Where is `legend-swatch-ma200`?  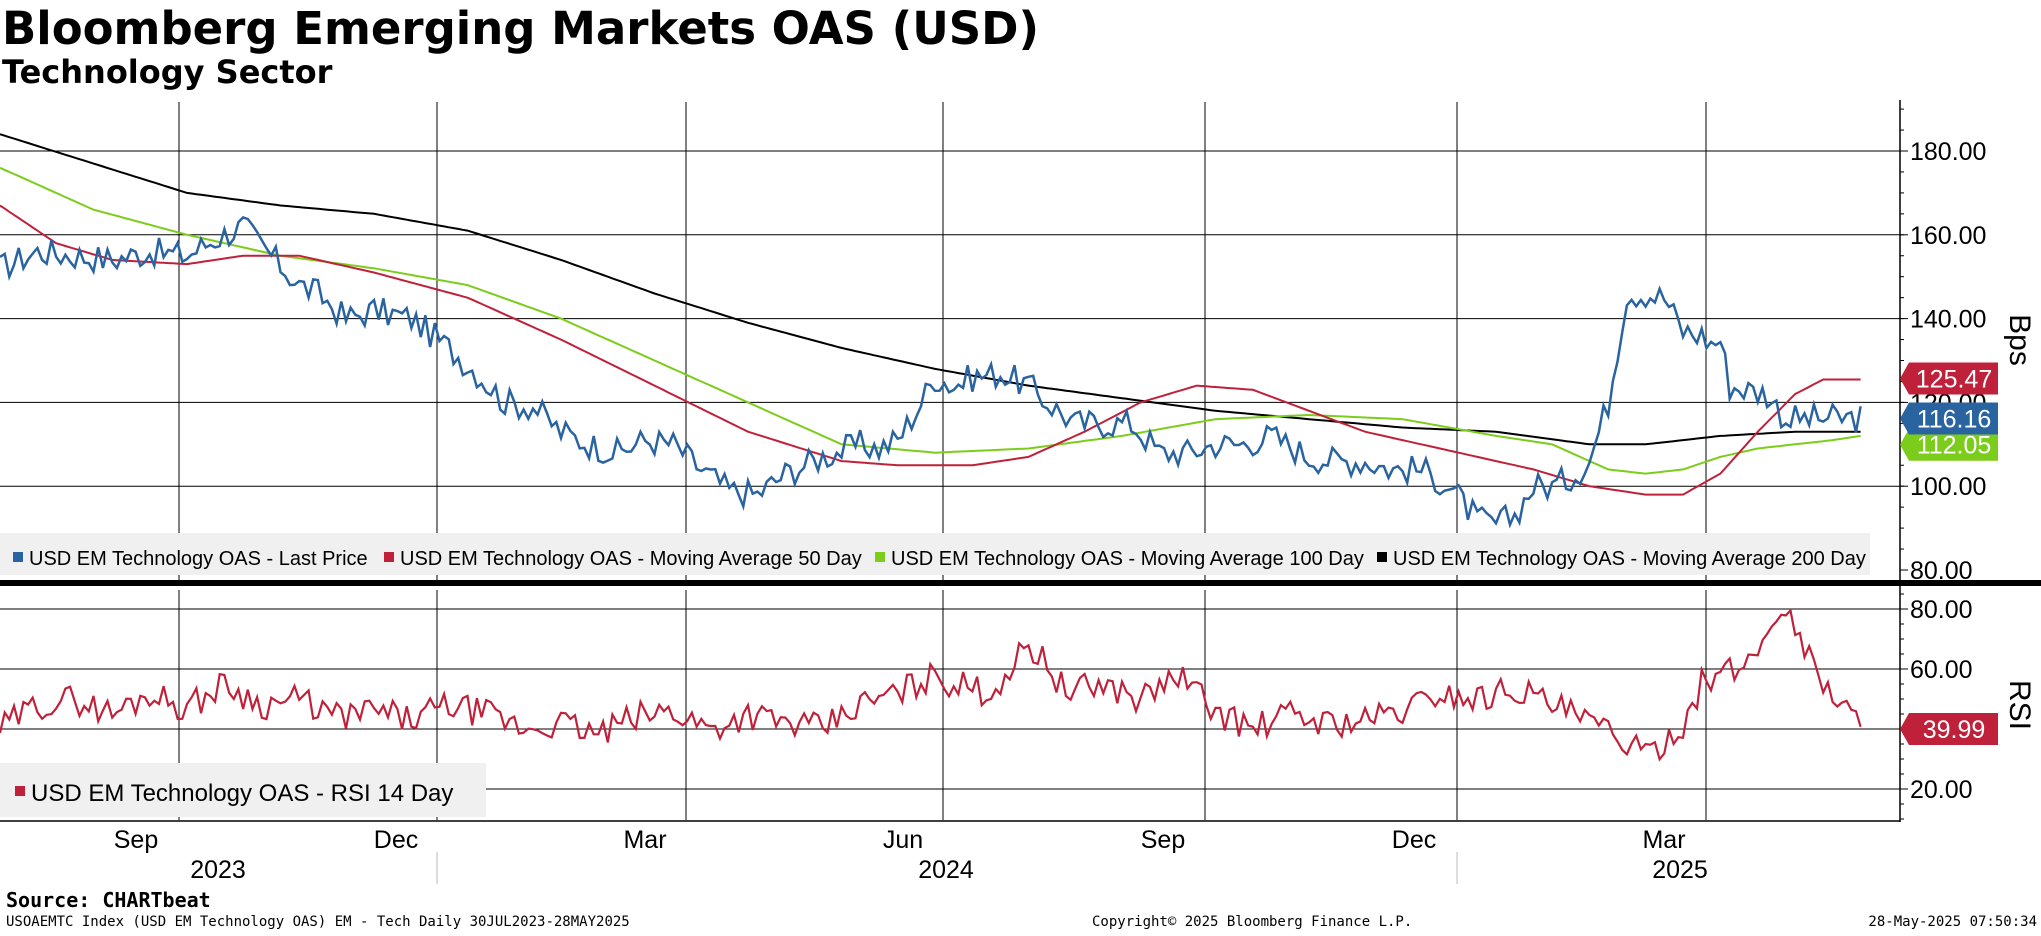
legend-swatch-ma200 is located at coordinates (1382, 557).